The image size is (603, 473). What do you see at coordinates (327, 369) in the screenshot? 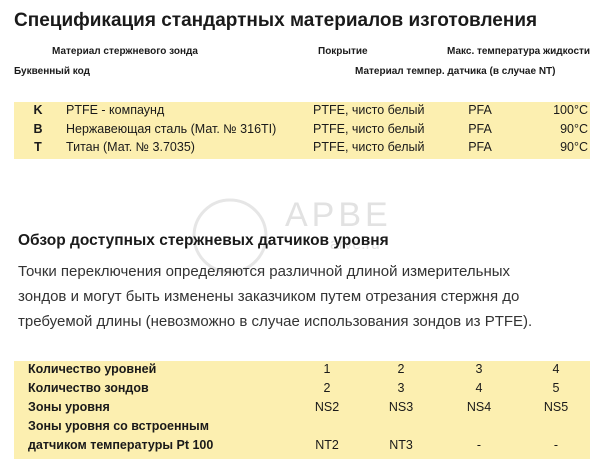
I see `cell: 1` at bounding box center [327, 369].